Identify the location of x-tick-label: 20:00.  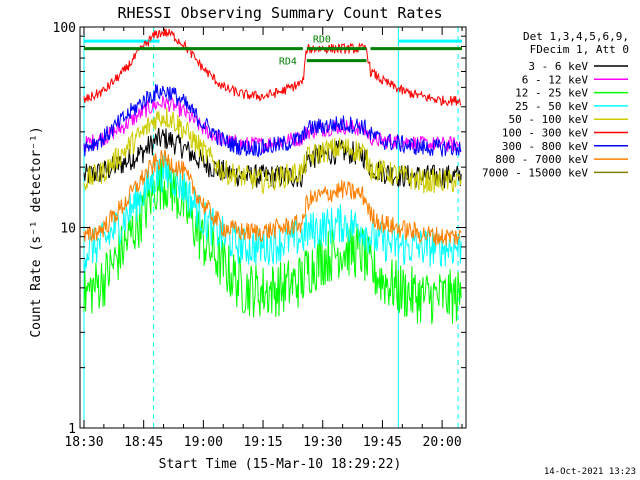
(442, 442).